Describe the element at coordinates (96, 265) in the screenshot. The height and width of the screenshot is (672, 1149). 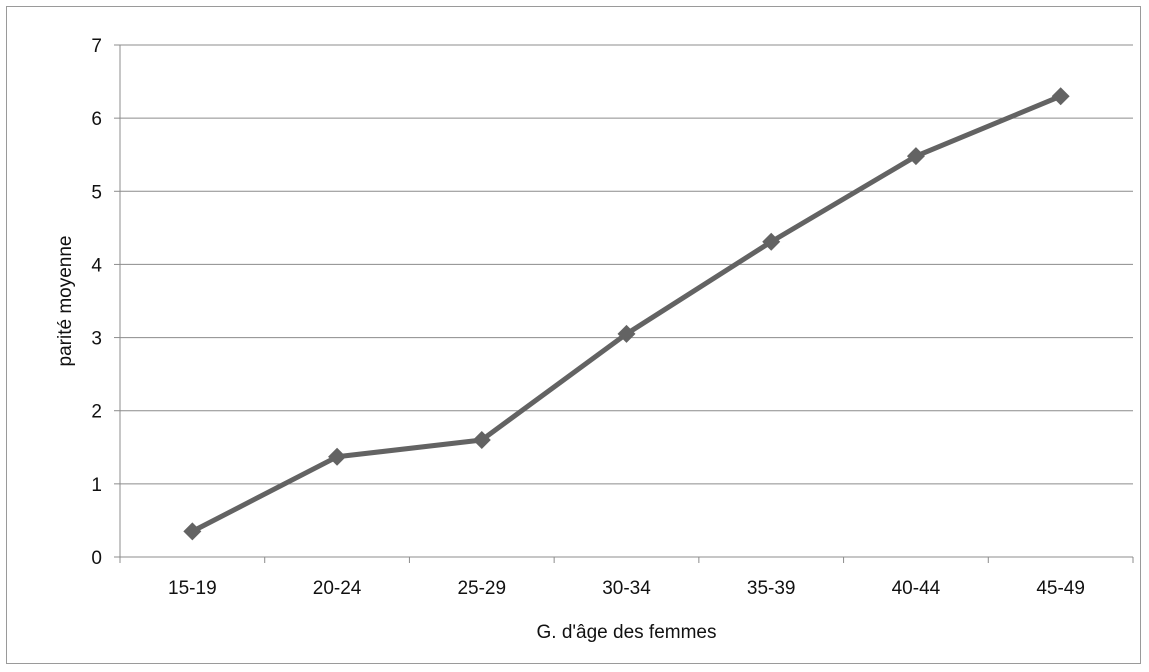
I see `y-tick-label: 4` at that location.